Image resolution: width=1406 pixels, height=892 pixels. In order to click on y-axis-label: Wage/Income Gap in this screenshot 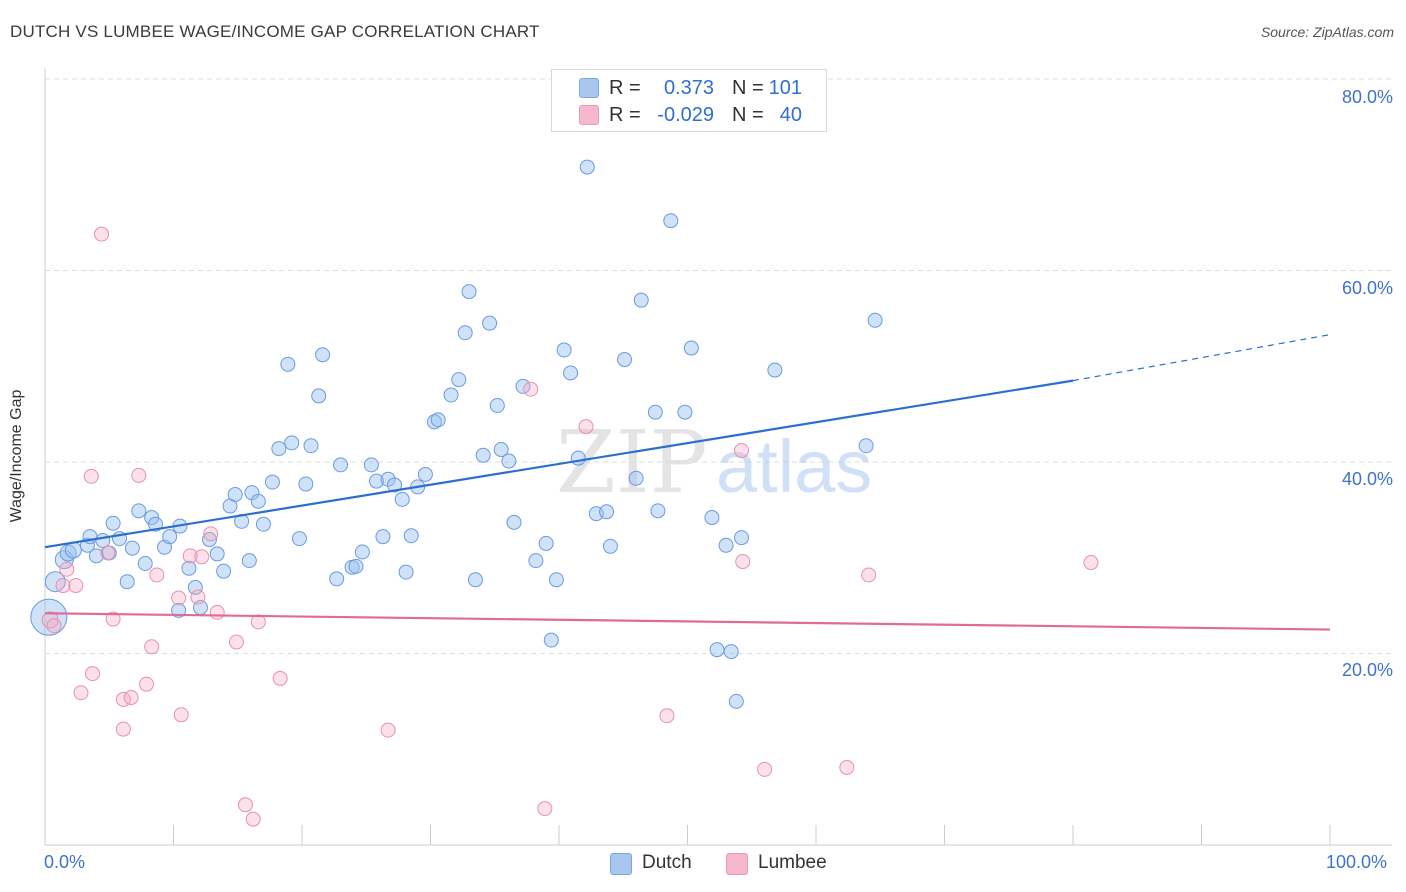, I will do `click(16, 456)`.